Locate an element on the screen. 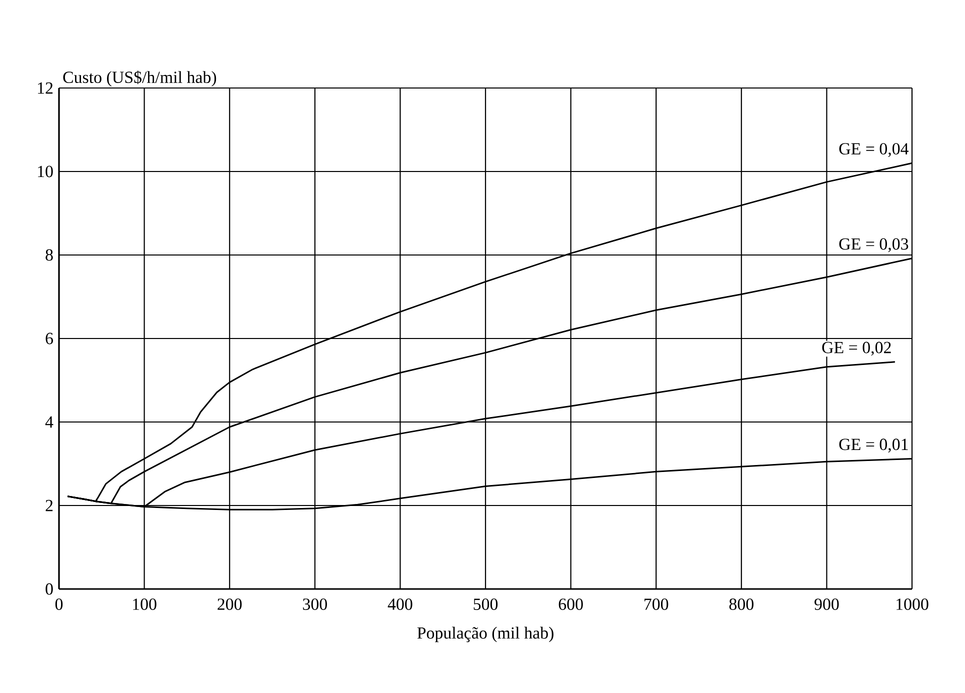  x-tick-label: 200 is located at coordinates (230, 604).